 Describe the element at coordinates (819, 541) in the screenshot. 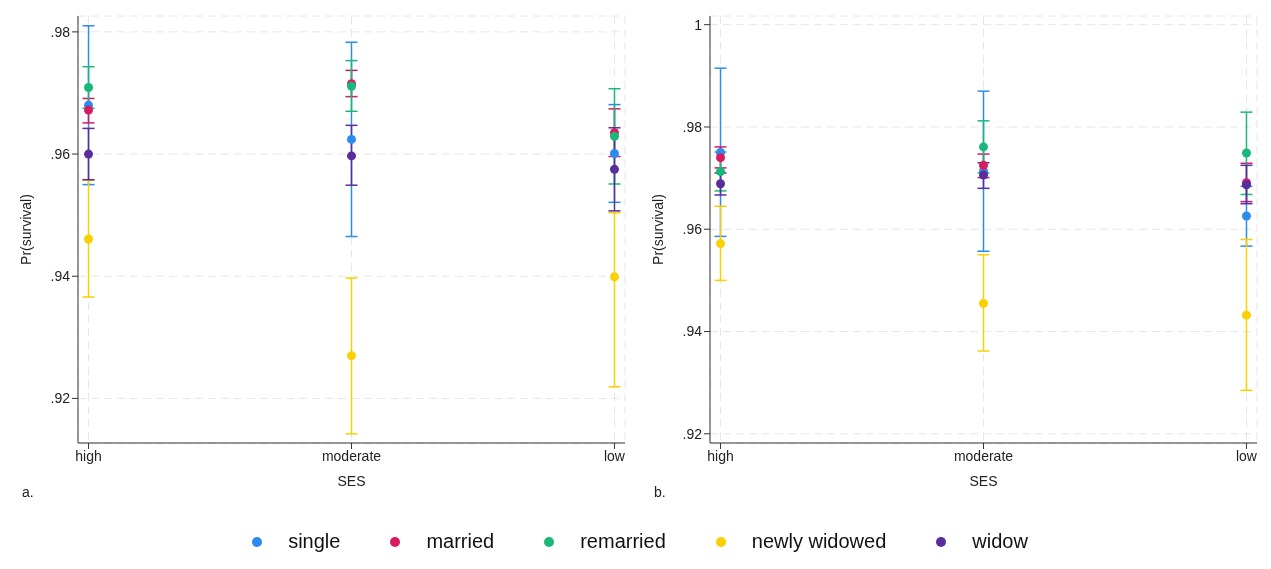

I see `legend-label: newly widowed` at that location.